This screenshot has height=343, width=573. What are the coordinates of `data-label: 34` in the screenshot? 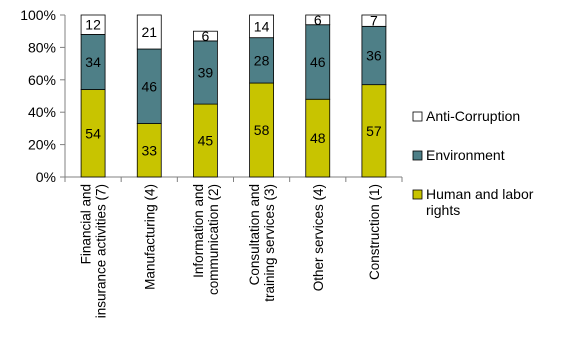 It's located at (93, 62).